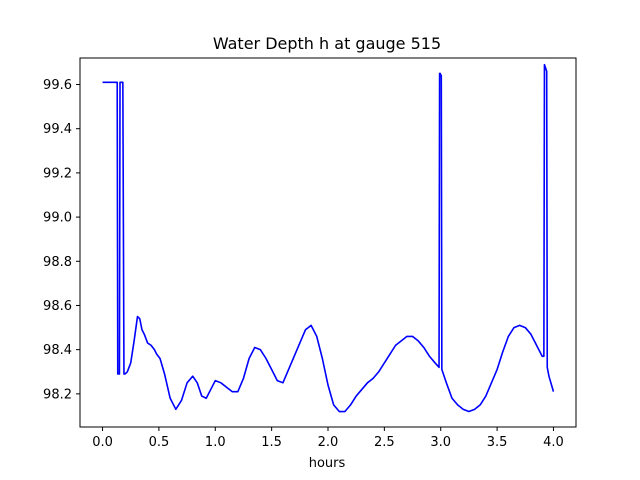 The image size is (640, 480). What do you see at coordinates (57, 394) in the screenshot?
I see `y-tick-label: 98.2` at bounding box center [57, 394].